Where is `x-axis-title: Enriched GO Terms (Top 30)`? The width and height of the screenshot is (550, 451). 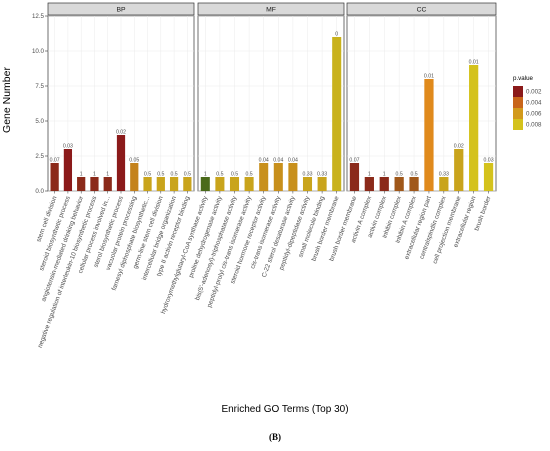 x-axis-title: Enriched GO Terms (Top 30) is located at coordinates (284, 409).